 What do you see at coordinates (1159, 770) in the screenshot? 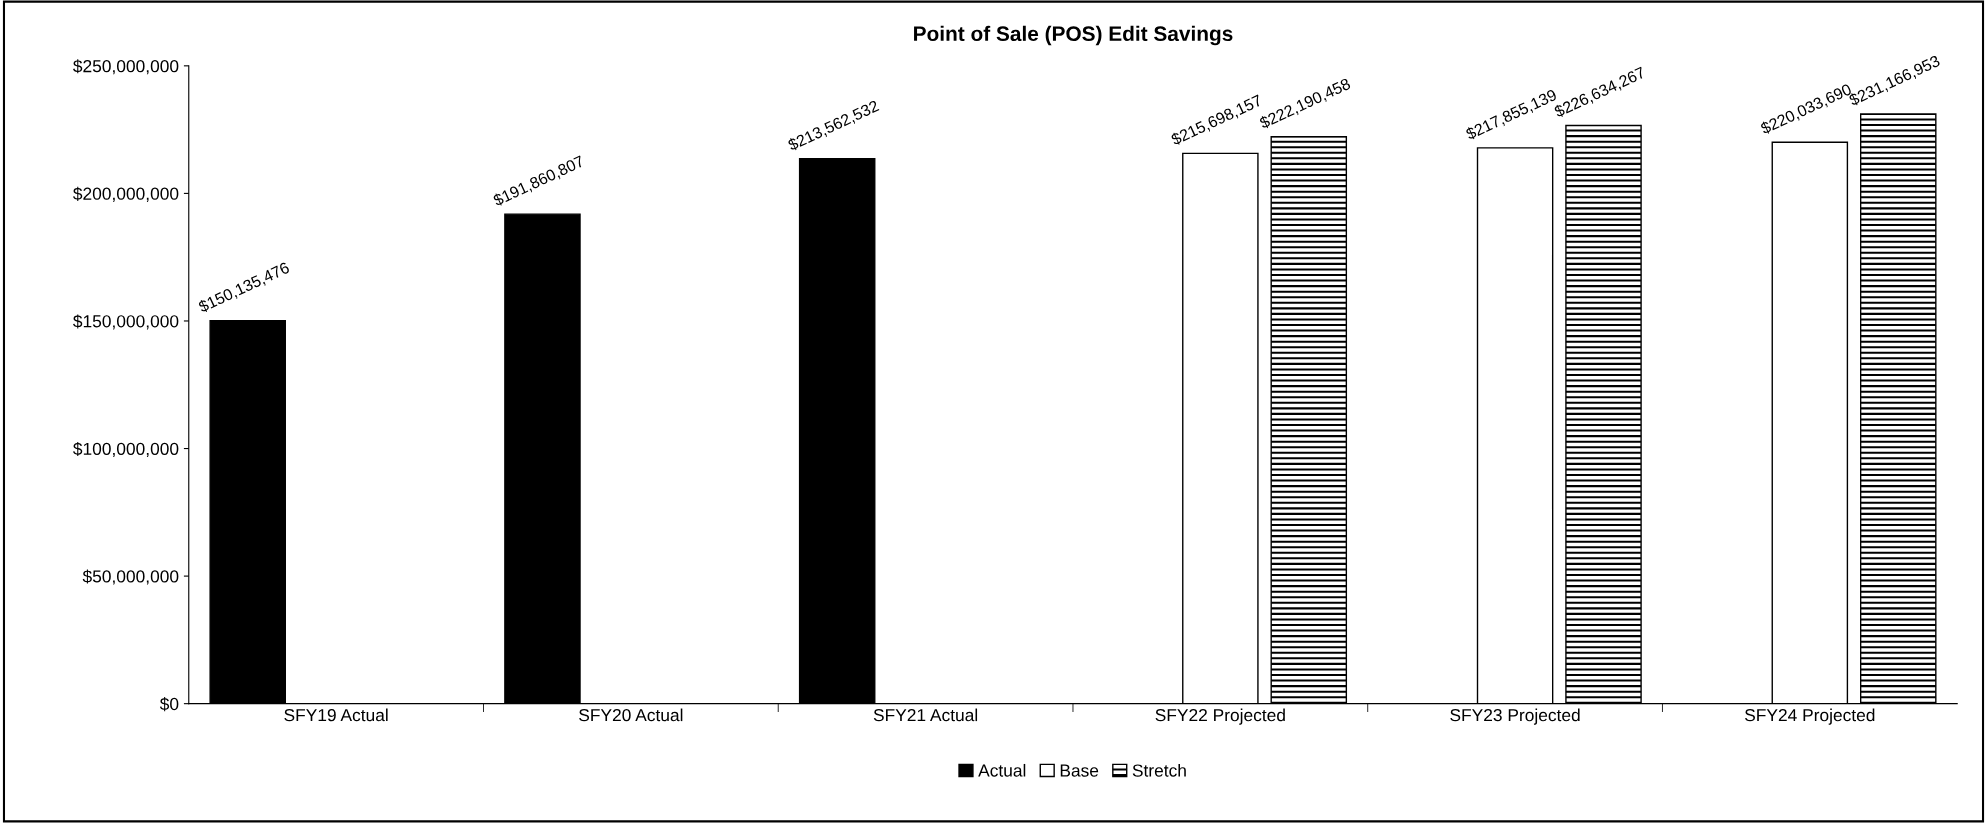
I see `legend-label: Stretch` at bounding box center [1159, 770].